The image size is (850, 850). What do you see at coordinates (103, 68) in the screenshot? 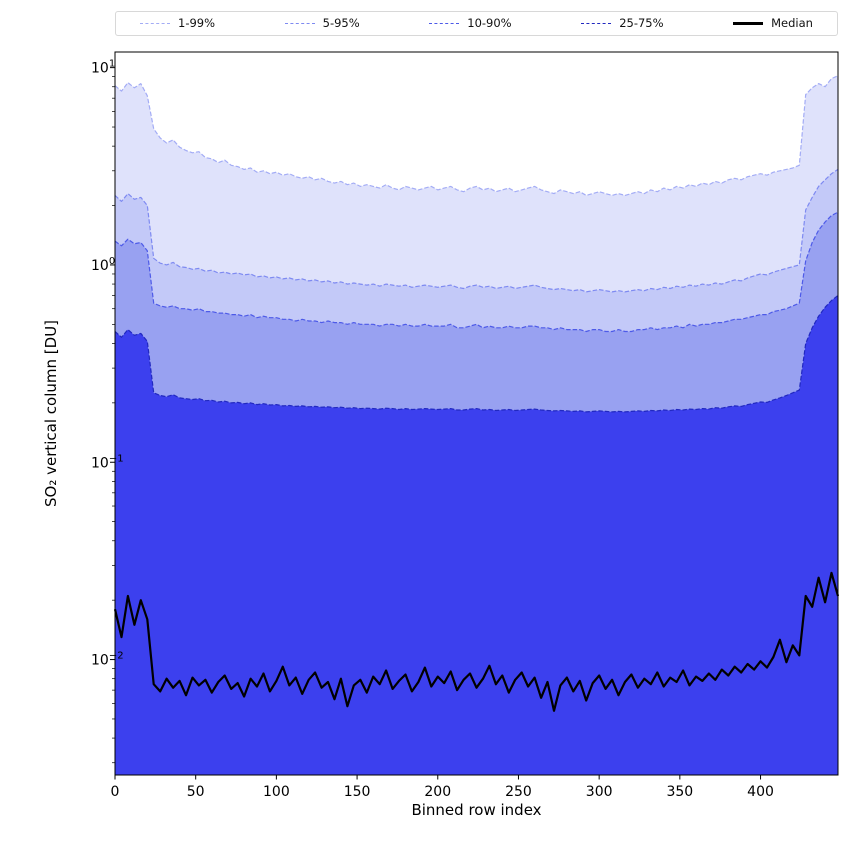
I see `y-tick-label: 10¹` at bounding box center [103, 68].